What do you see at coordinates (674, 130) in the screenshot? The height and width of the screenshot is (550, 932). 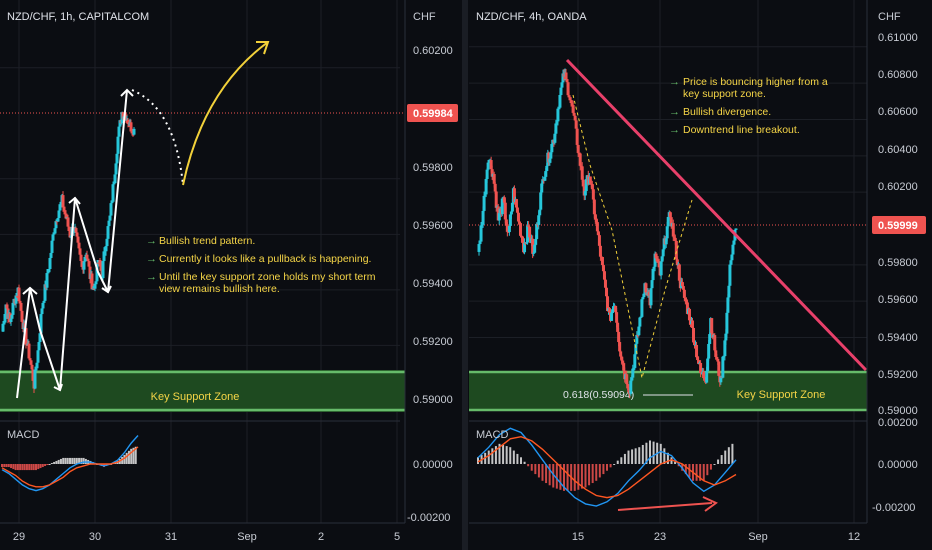 I see `note-arrow-icon: →` at bounding box center [674, 130].